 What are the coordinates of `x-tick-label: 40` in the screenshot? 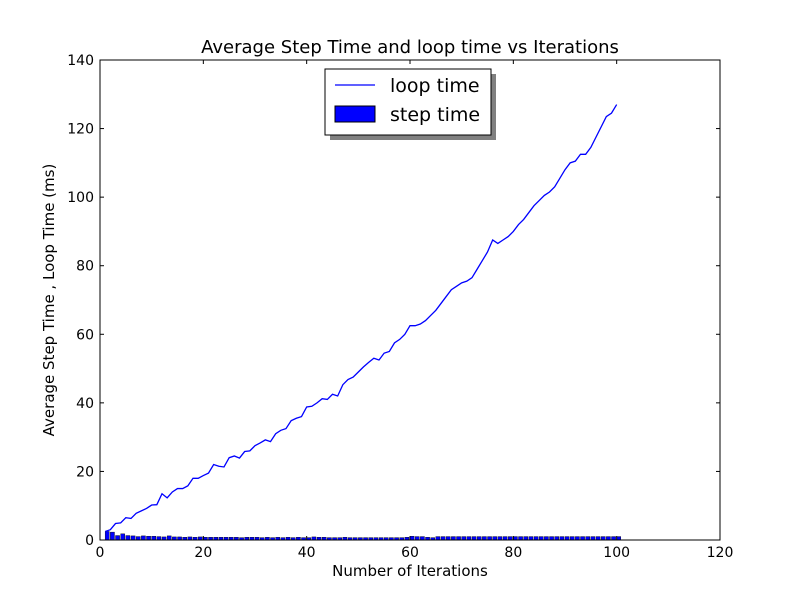 It's located at (307, 553).